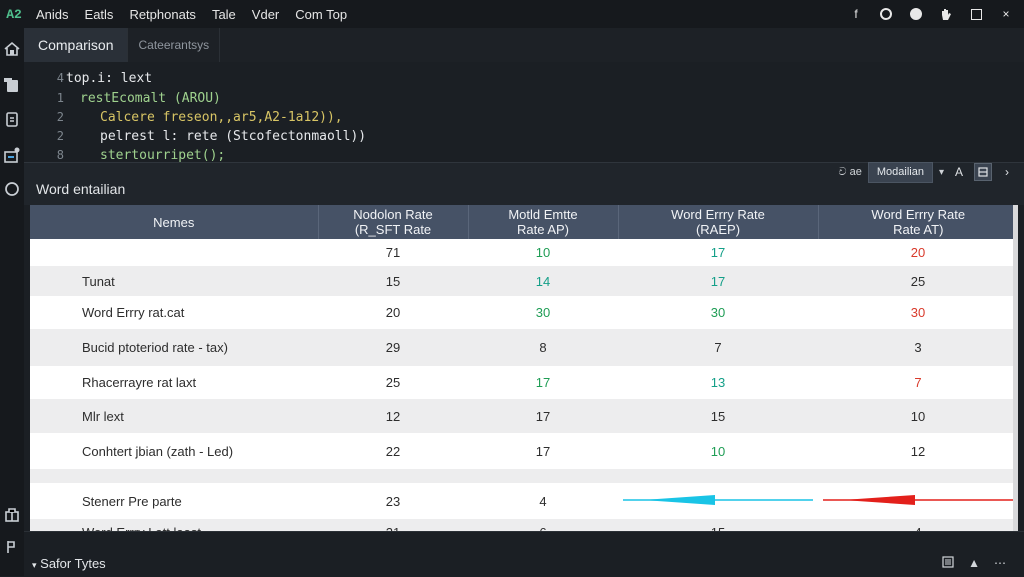 The image size is (1024, 577). What do you see at coordinates (393, 252) in the screenshot?
I see `value-cell: 71` at bounding box center [393, 252].